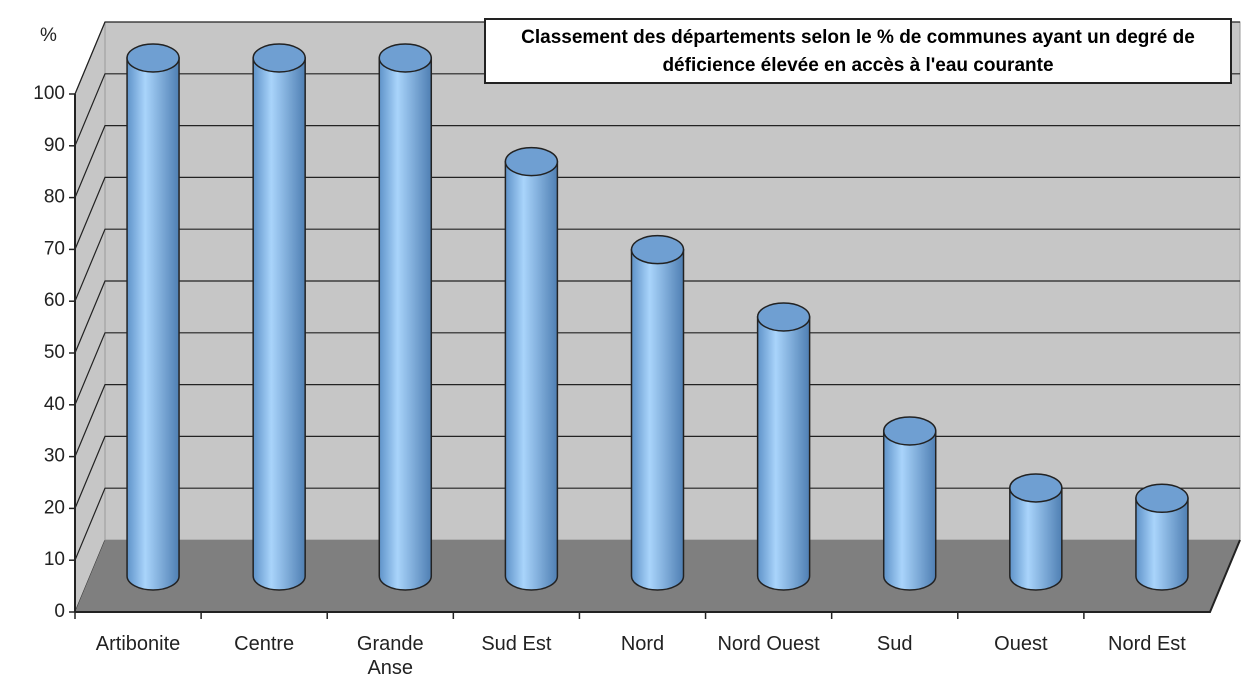  I want to click on y-tick-label: 60, so click(54, 300).